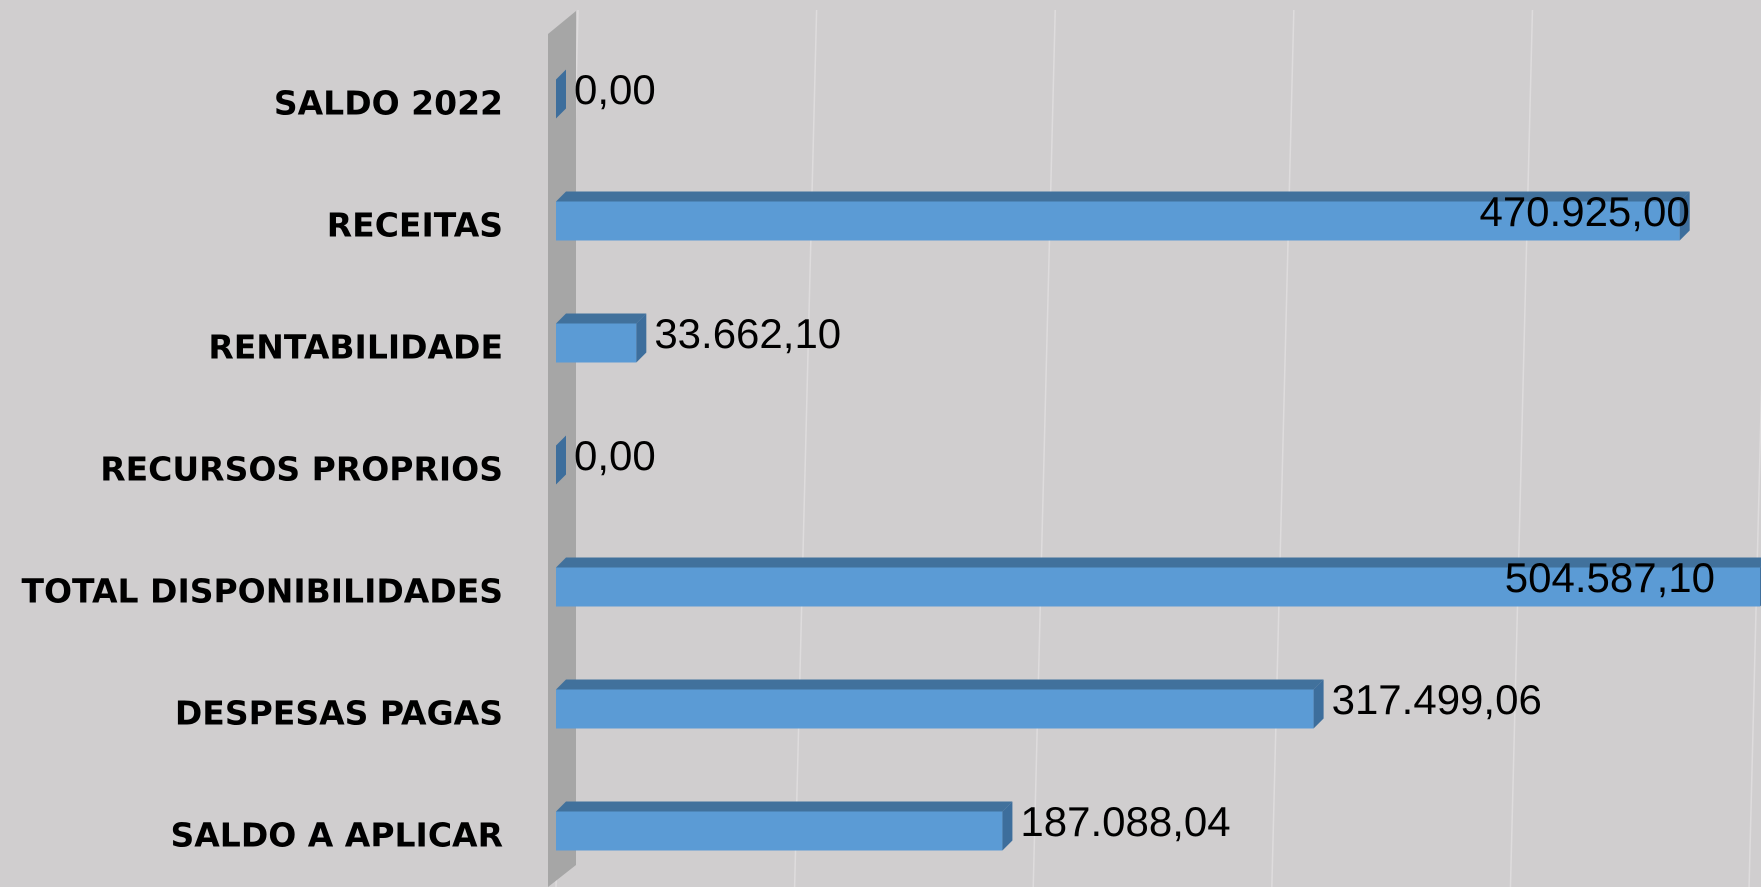 The width and height of the screenshot is (1761, 887). What do you see at coordinates (355, 347) in the screenshot?
I see `category-label: RENTABILIDADE` at bounding box center [355, 347].